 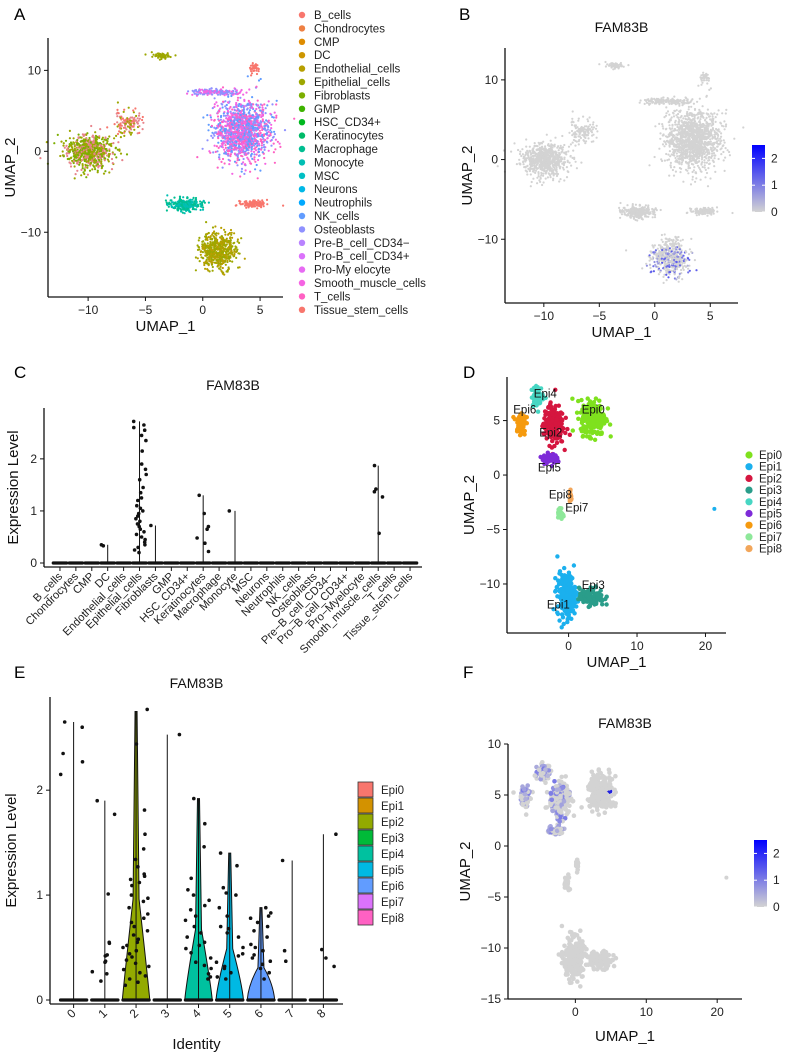 I want to click on legend-label: Epithelial_cells, so click(x=352, y=83).